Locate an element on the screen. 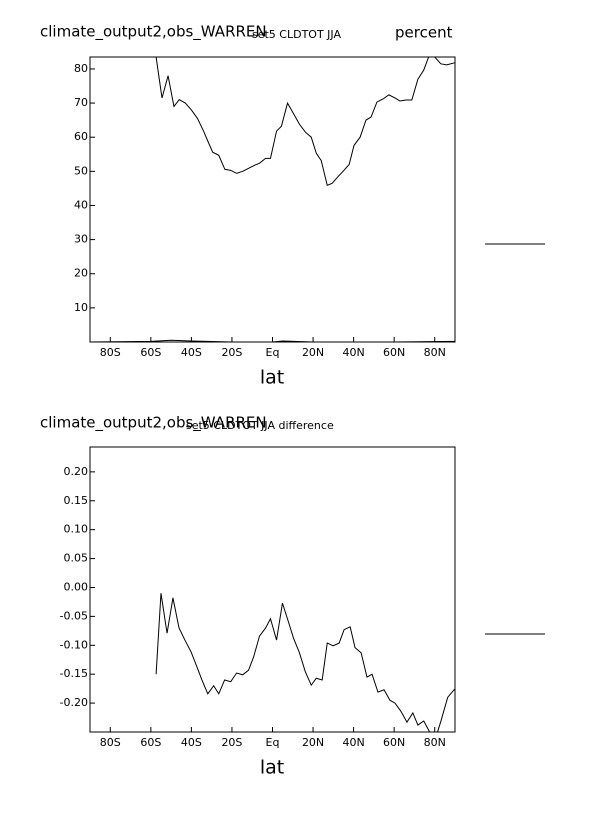 Image resolution: width=606 pixels, height=814 pixels. y-tick-label: 20 is located at coordinates (81, 273).